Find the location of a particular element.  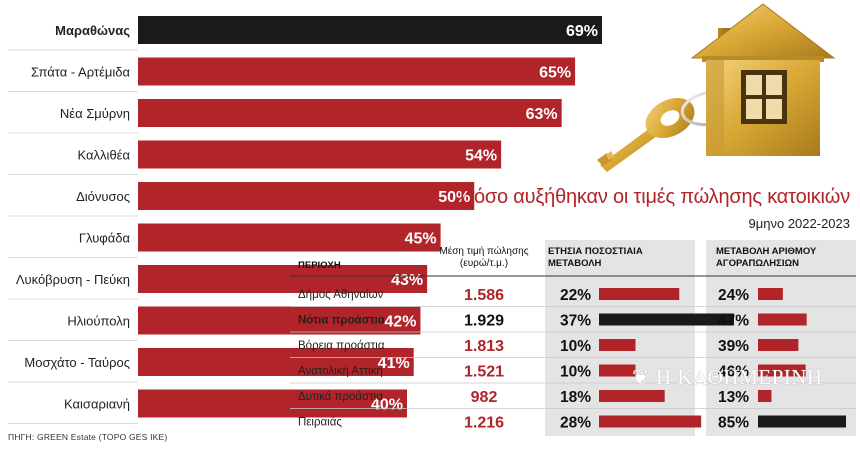

column-header: Μέση τιμή πώλησης is located at coordinates (483, 251).